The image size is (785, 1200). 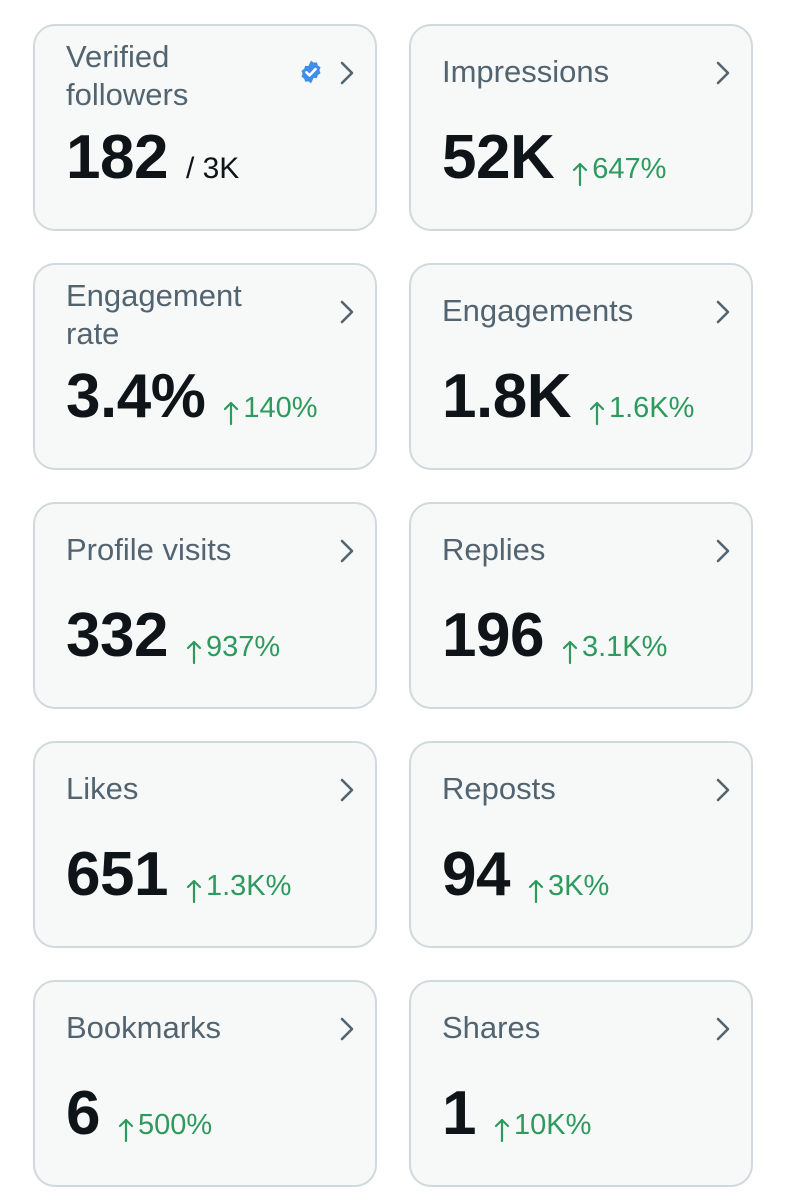 I want to click on card-title: Bookmarks, so click(x=144, y=1027).